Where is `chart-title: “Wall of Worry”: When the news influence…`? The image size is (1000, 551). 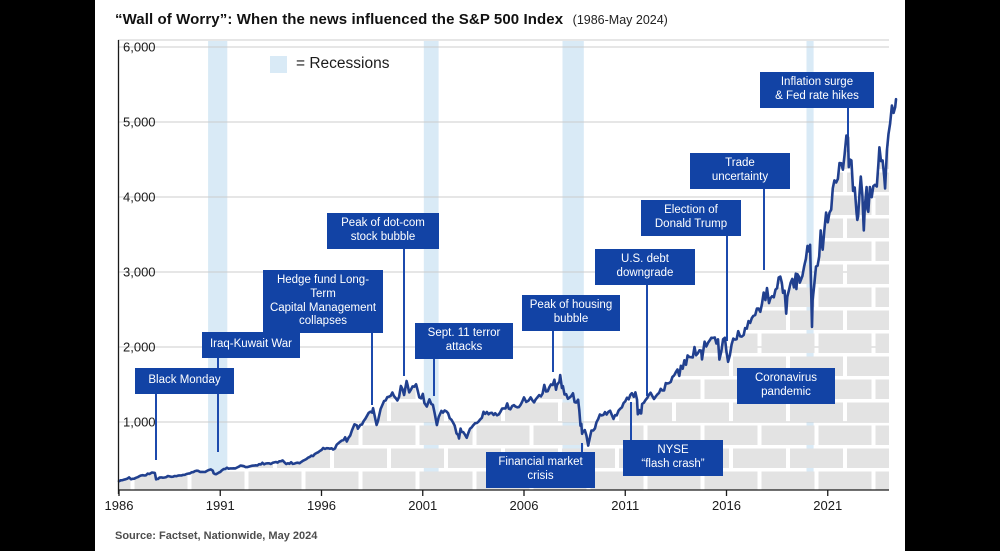
chart-title: “Wall of Worry”: When the news influence… is located at coordinates (391, 20).